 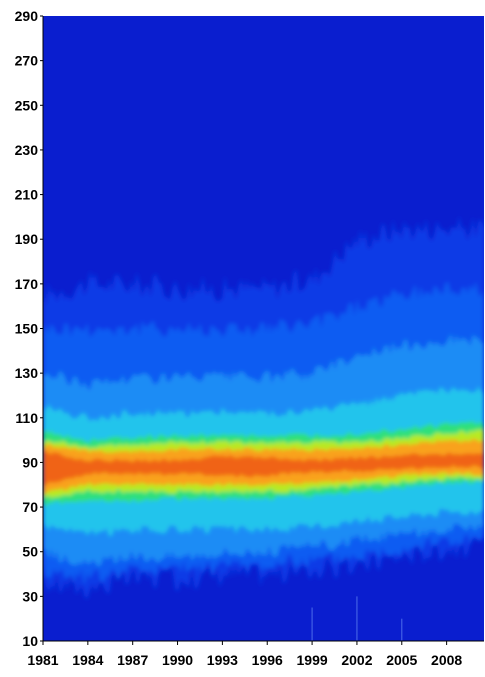 What do you see at coordinates (27, 16) in the screenshot?
I see `y-tick-label: 290` at bounding box center [27, 16].